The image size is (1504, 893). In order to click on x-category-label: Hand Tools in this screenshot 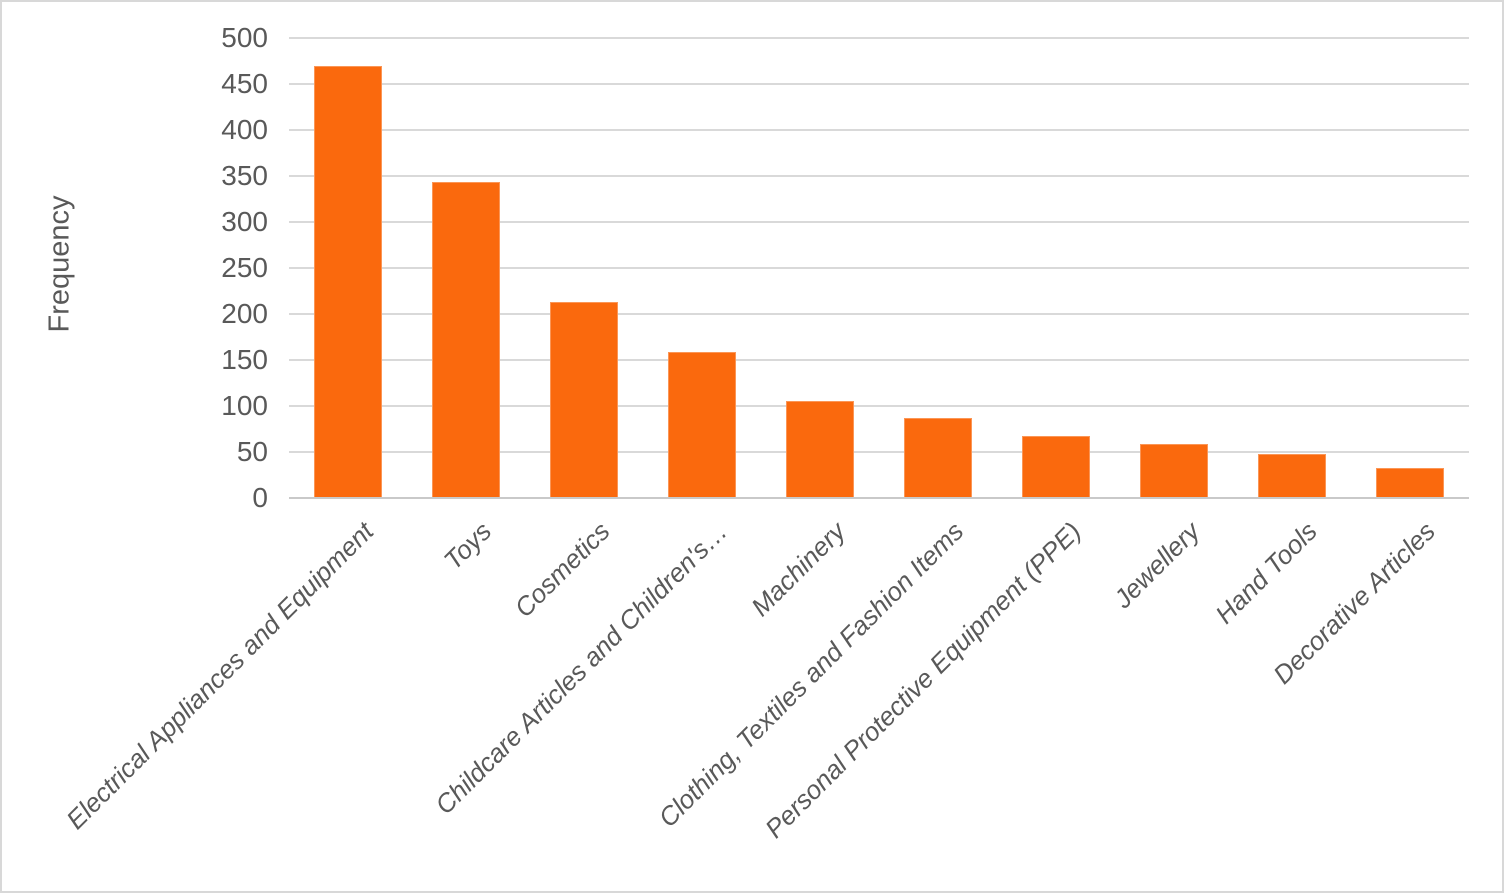, I will do `click(1266, 573)`.